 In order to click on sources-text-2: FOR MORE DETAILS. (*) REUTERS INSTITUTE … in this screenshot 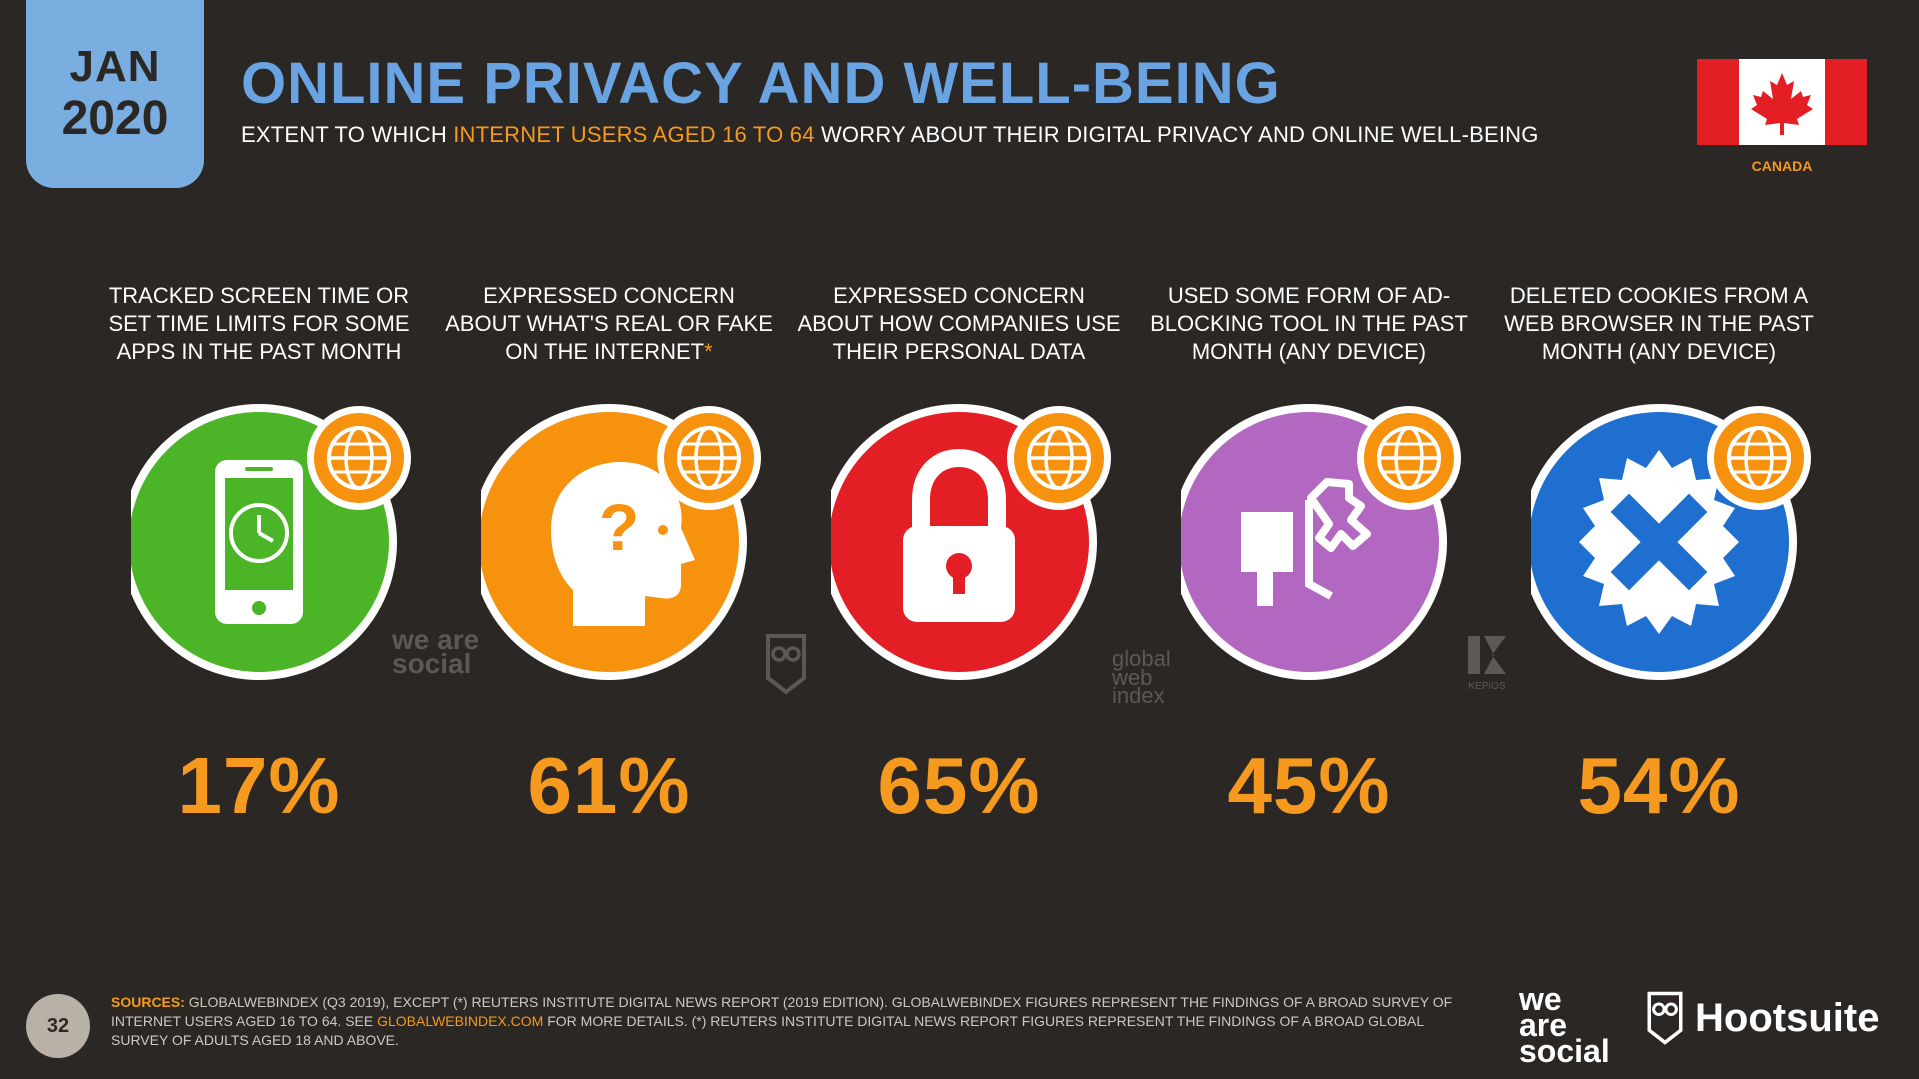, I will do `click(767, 1030)`.